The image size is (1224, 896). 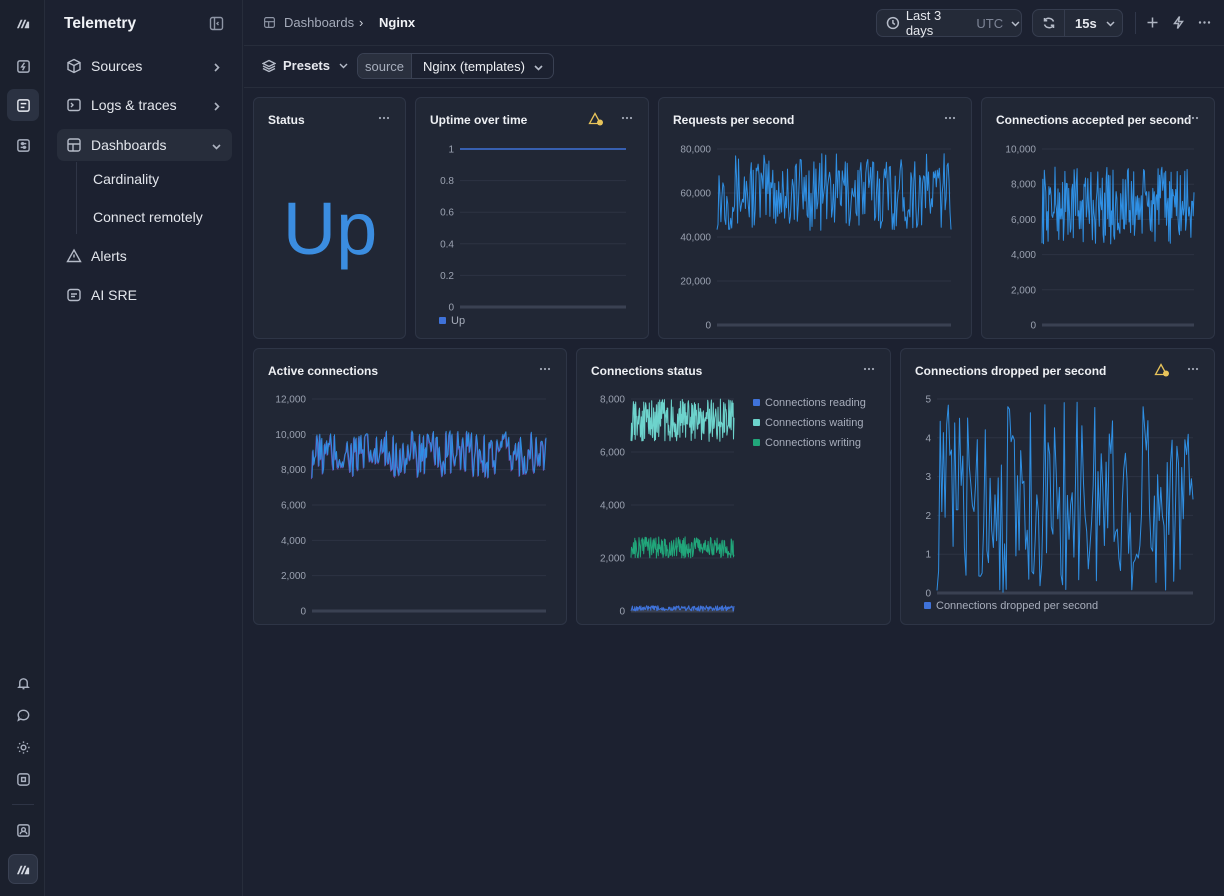 I want to click on y-tick-label: 10,000, so click(x=1020, y=150).